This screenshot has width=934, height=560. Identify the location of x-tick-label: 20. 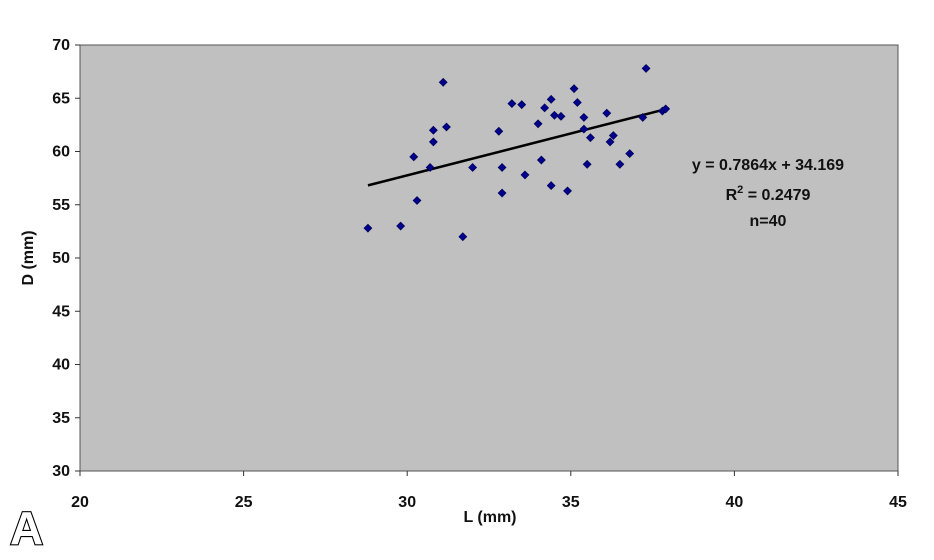
(80, 502).